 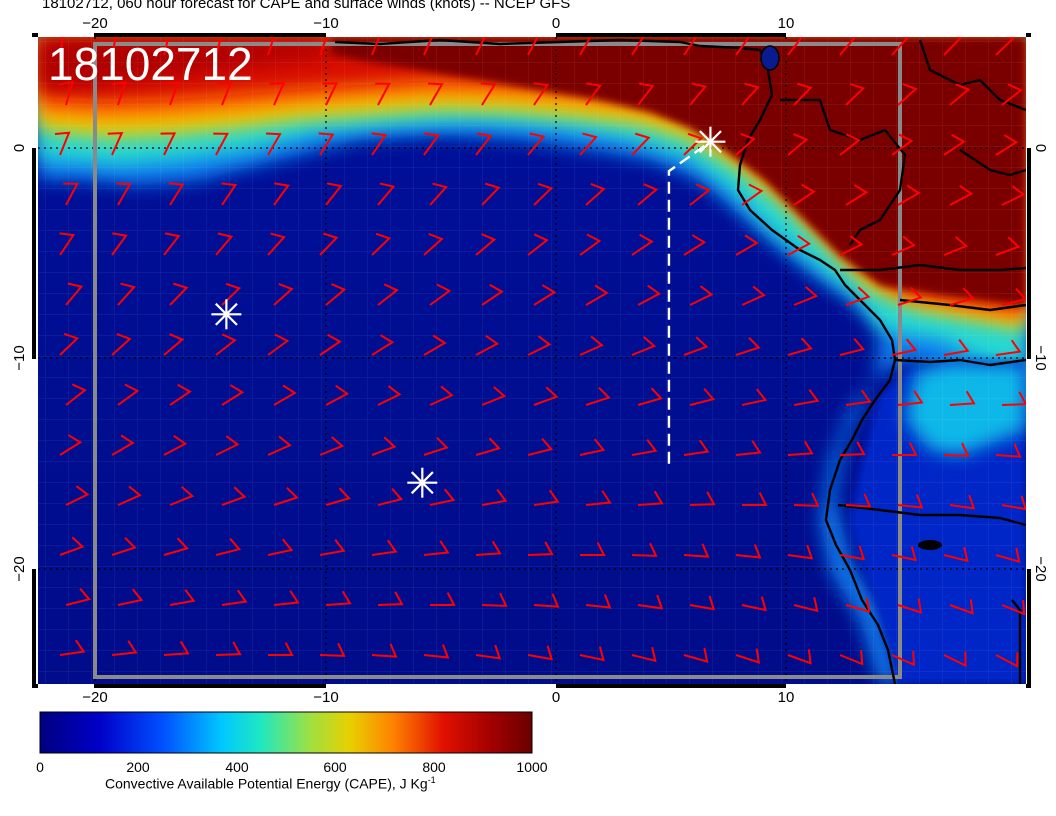 What do you see at coordinates (286, 732) in the screenshot?
I see `colorbar` at bounding box center [286, 732].